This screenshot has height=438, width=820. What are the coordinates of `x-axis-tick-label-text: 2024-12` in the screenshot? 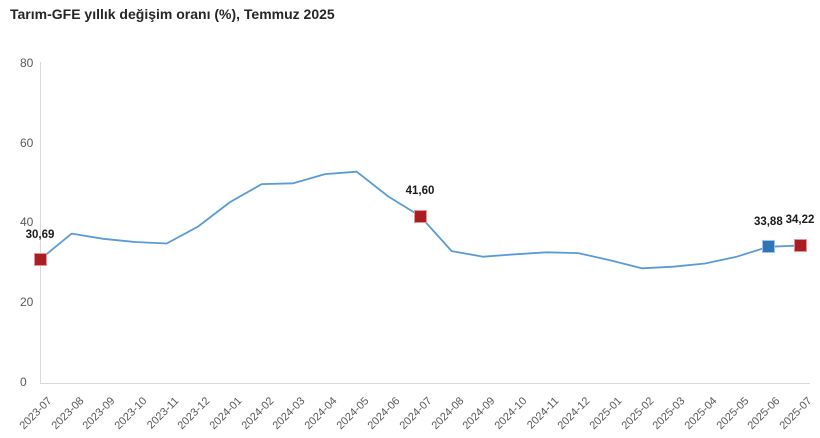 It's located at (574, 414).